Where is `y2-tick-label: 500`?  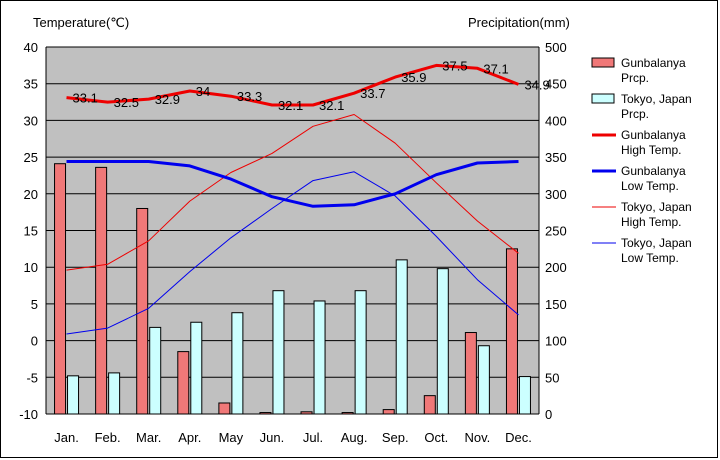
y2-tick-label: 500 is located at coordinates (556, 47).